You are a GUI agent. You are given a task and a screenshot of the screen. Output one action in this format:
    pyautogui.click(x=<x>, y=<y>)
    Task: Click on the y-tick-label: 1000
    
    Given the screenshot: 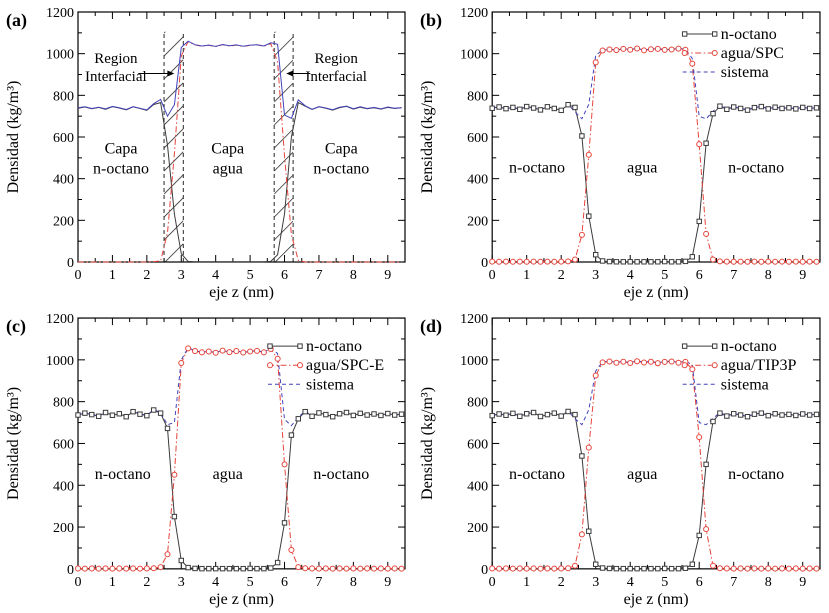 What is the action you would take?
    pyautogui.click(x=60, y=361)
    